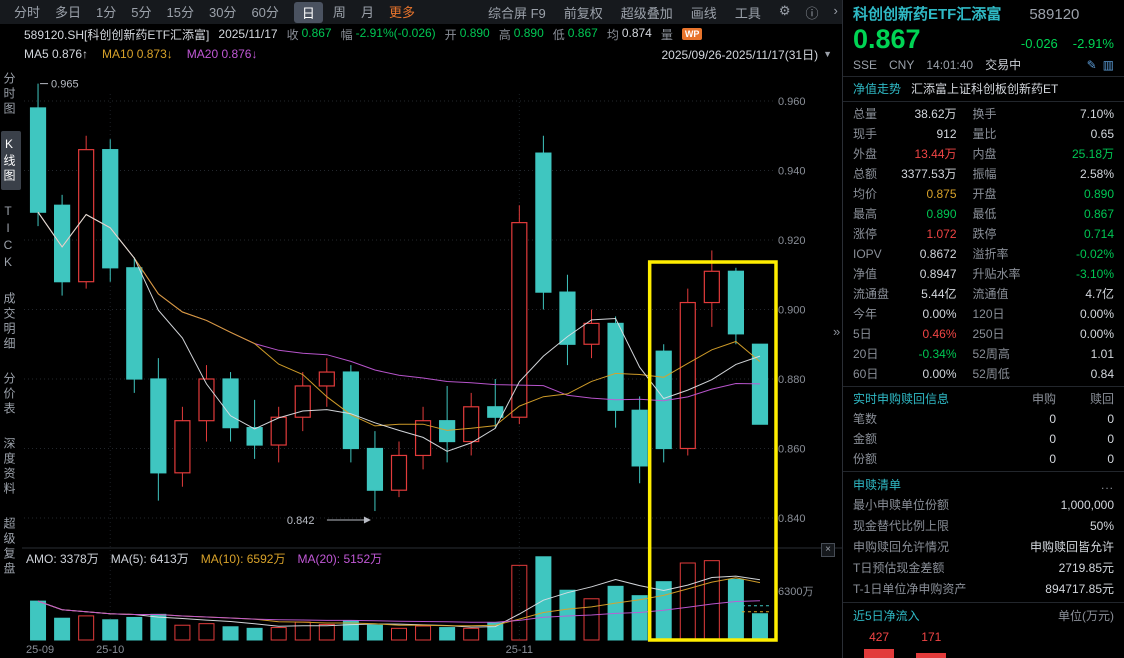 This screenshot has height=658, width=1124. I want to click on period-tab-分时: 分时, so click(27, 12).